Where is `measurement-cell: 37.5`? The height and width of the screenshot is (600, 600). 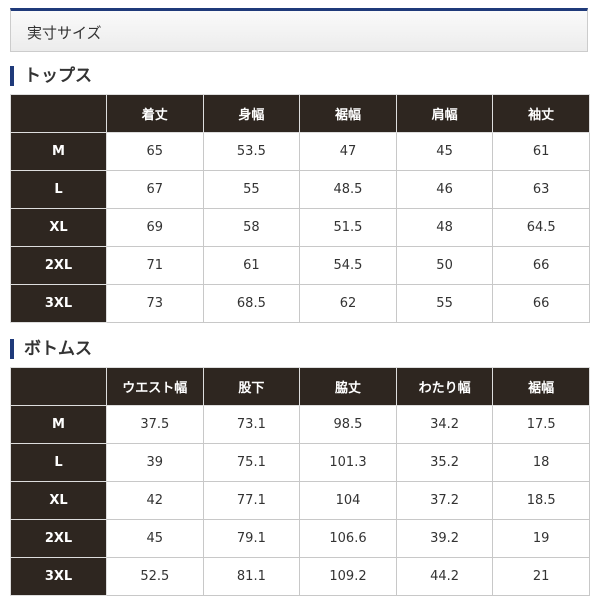
measurement-cell: 37.5 is located at coordinates (155, 424).